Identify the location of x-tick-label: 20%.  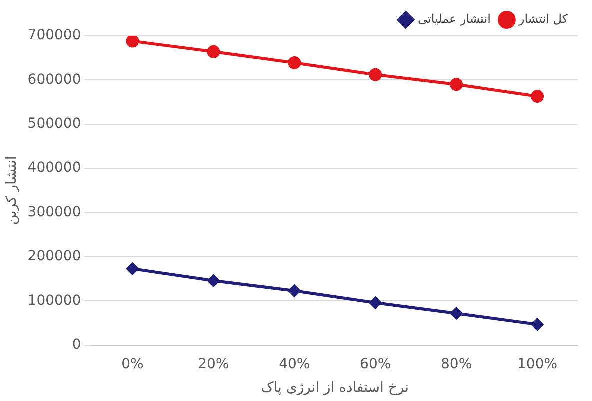
(214, 364).